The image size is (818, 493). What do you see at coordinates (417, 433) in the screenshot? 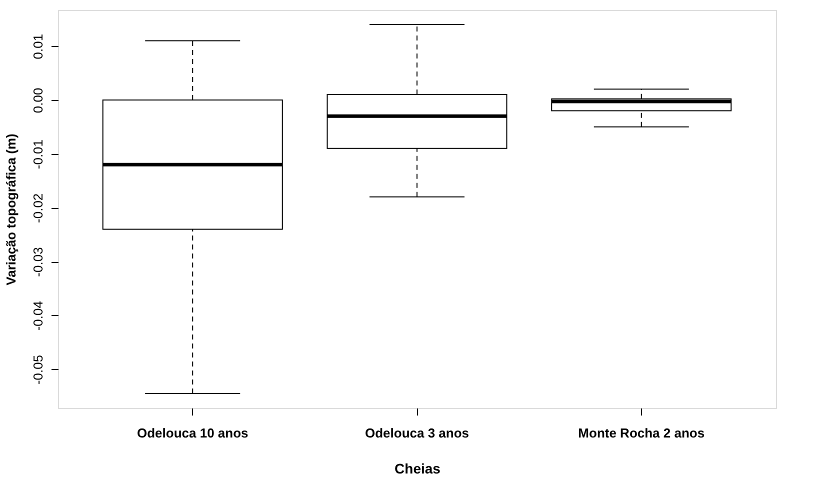
I see `x-tick-label: Odelouca 3 anos` at bounding box center [417, 433].